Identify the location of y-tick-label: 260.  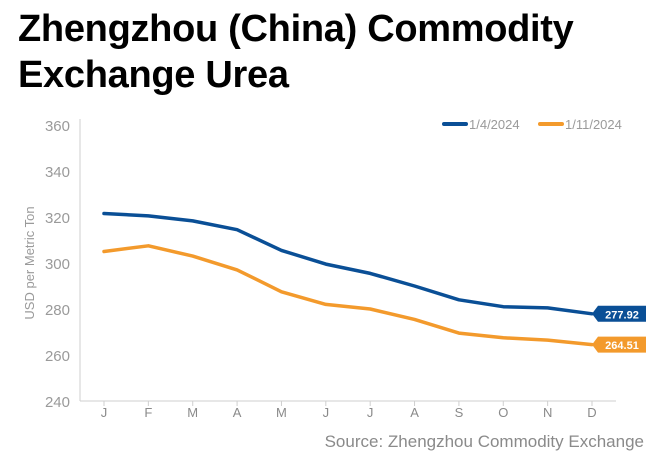
(57, 356).